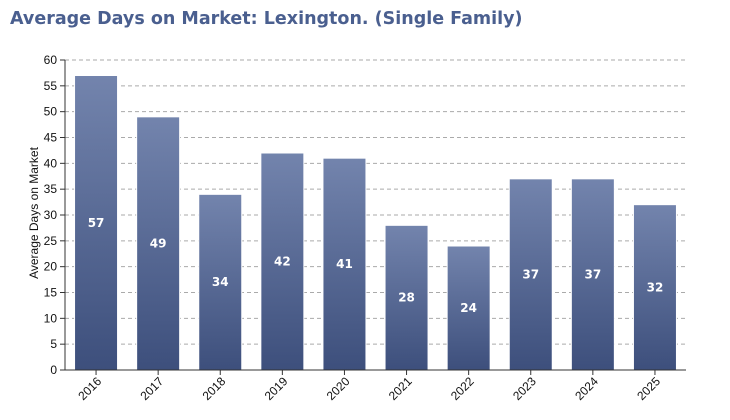 The width and height of the screenshot is (730, 420). What do you see at coordinates (276, 388) in the screenshot?
I see `x-tick-label-2019: 2019` at bounding box center [276, 388].